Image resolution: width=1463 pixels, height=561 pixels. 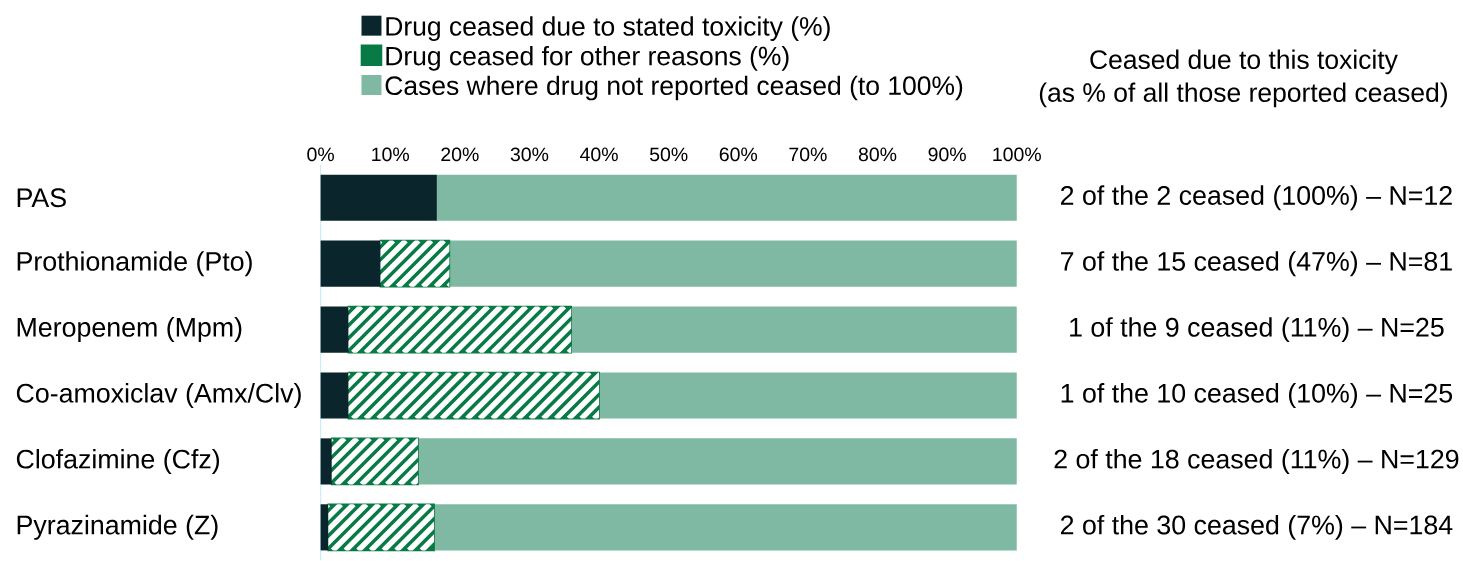 I want to click on text: 7 of the 15 ceased (47%) – N=81, so click(x=1256, y=264).